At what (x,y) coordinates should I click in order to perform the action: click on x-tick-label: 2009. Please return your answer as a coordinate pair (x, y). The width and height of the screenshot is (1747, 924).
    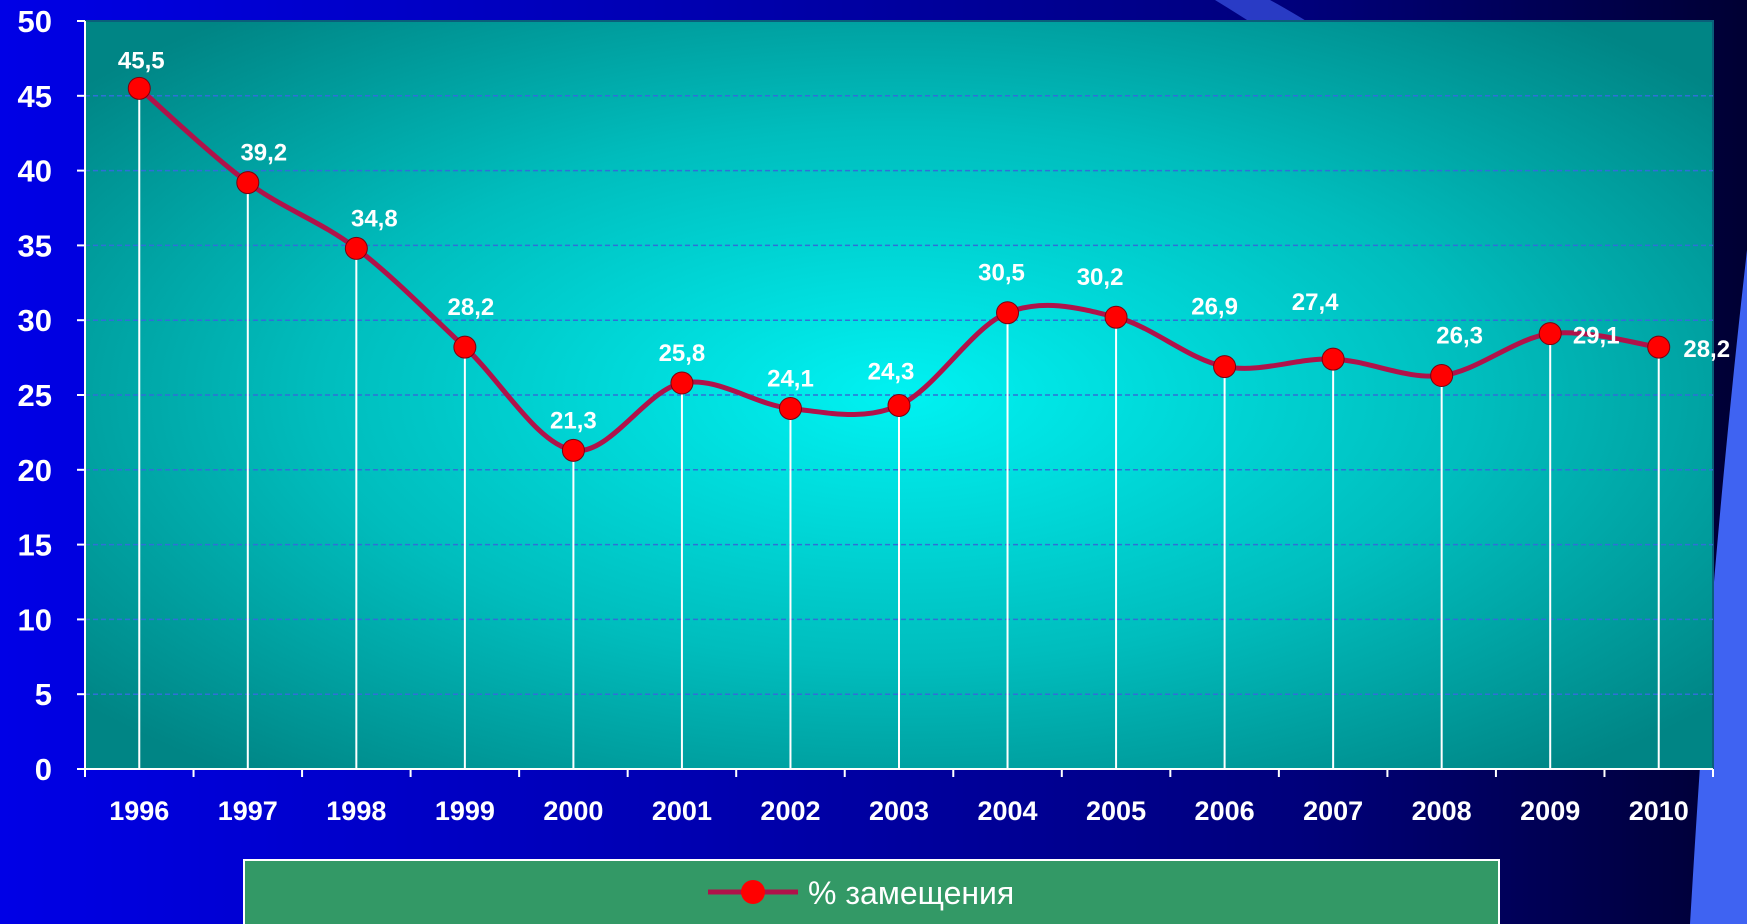
    Looking at the image, I should click on (1550, 811).